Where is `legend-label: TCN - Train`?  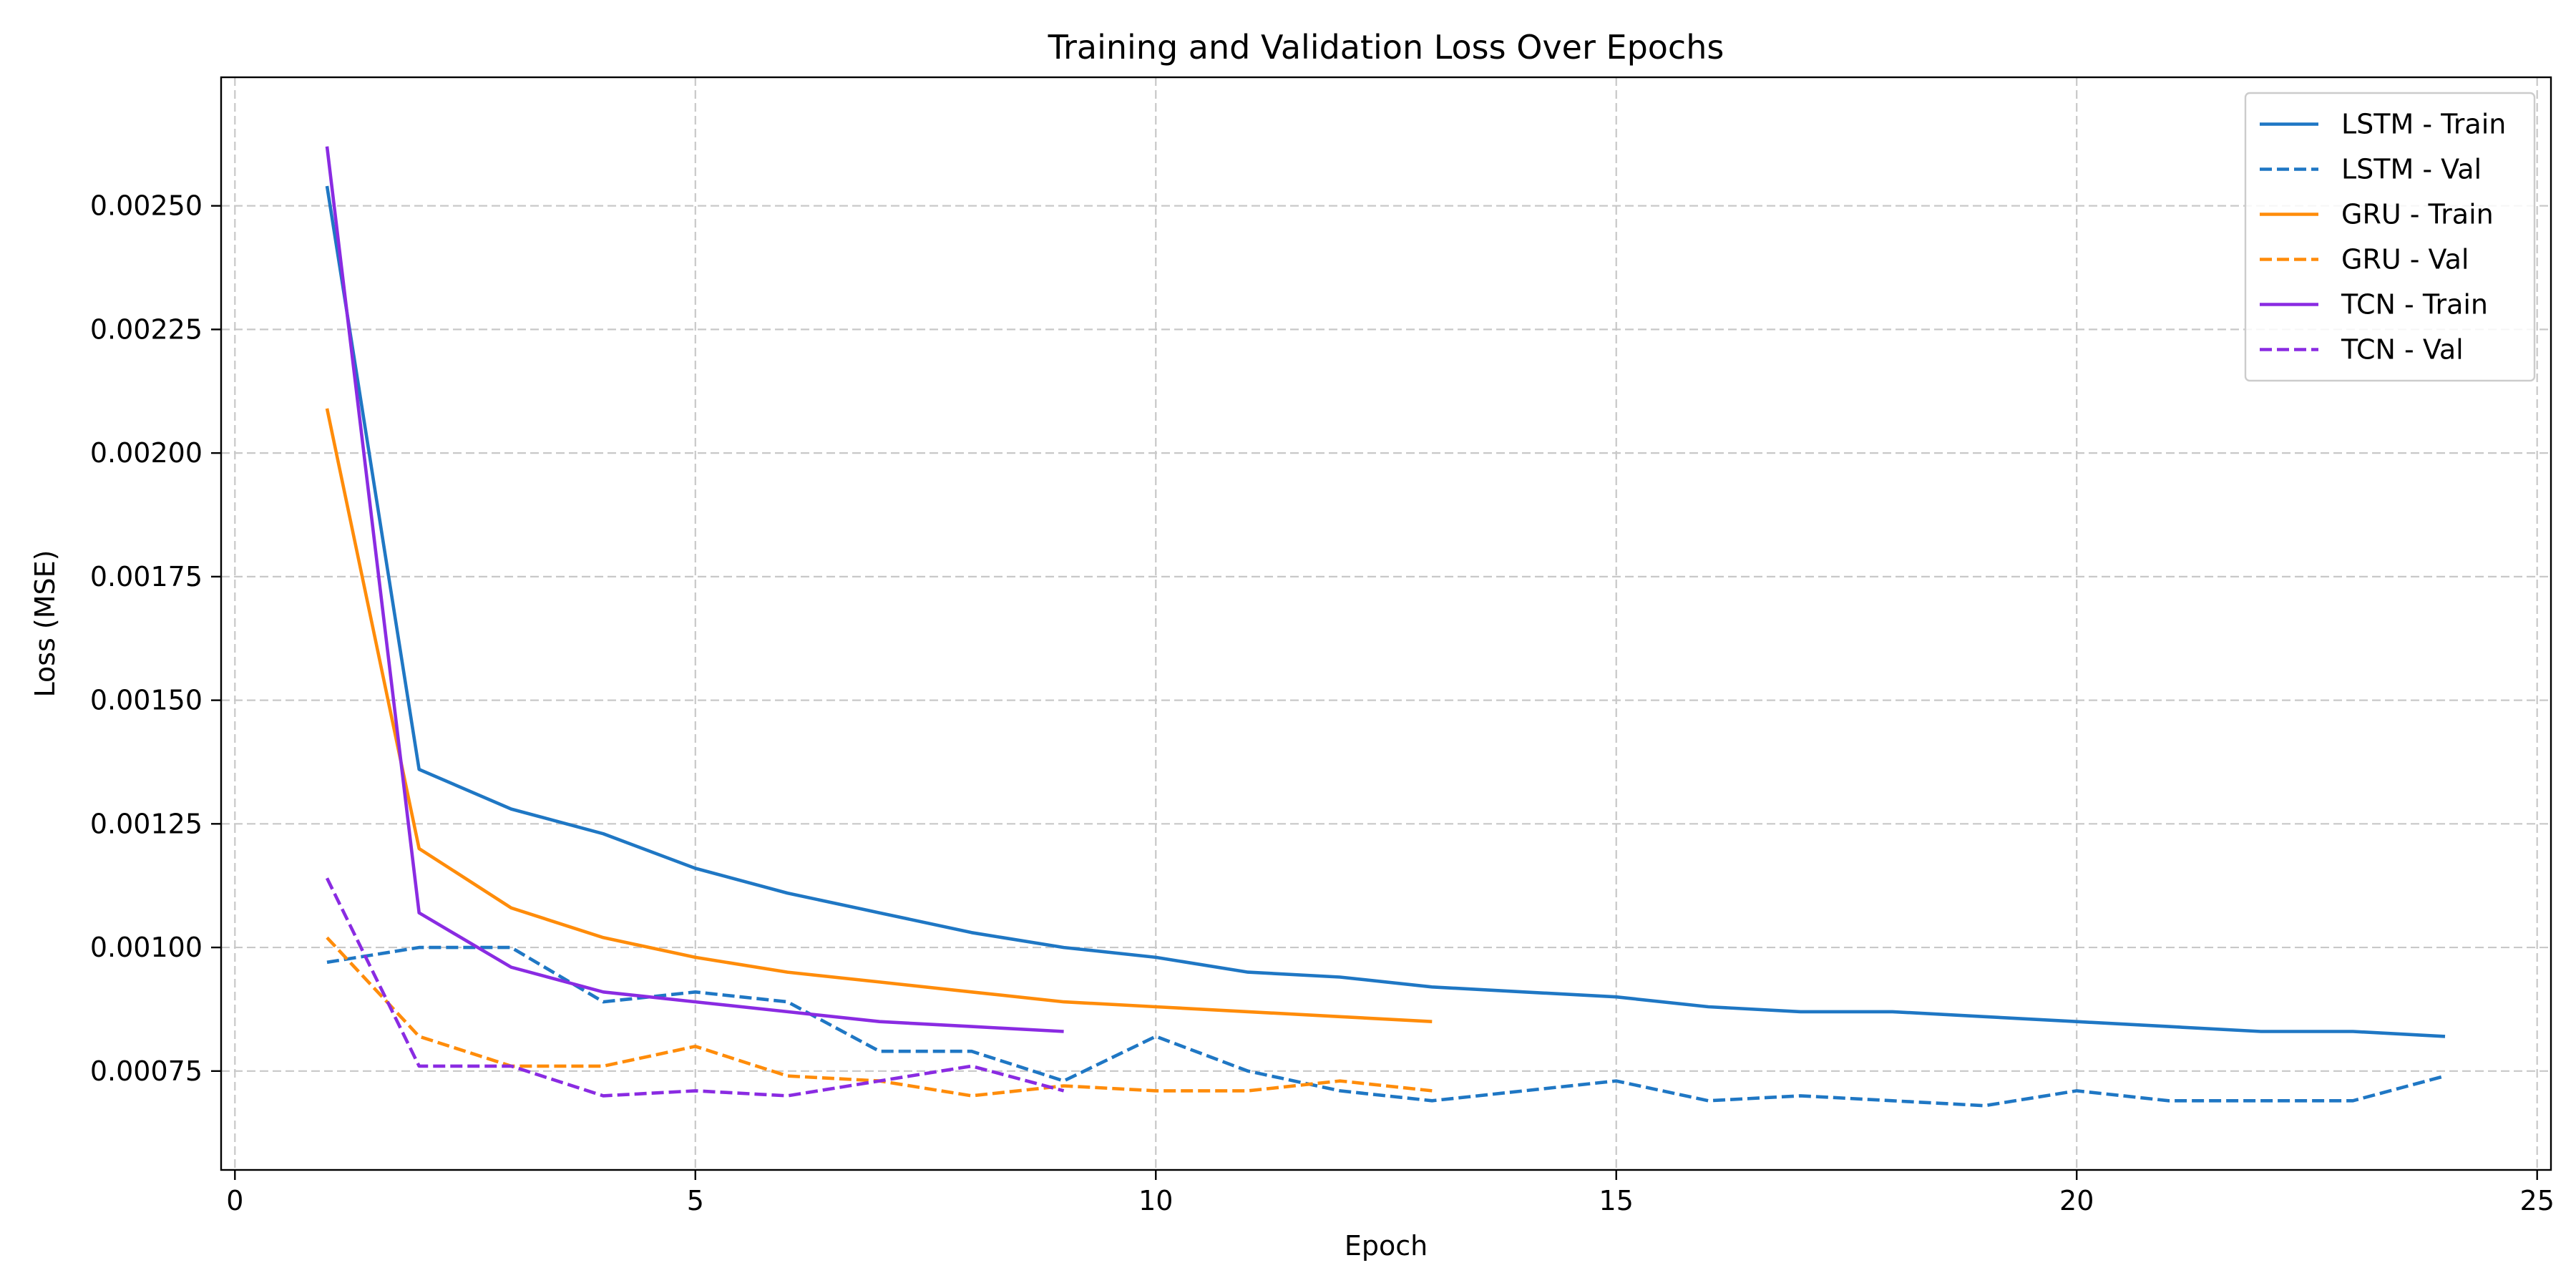
legend-label: TCN - Train is located at coordinates (2414, 305).